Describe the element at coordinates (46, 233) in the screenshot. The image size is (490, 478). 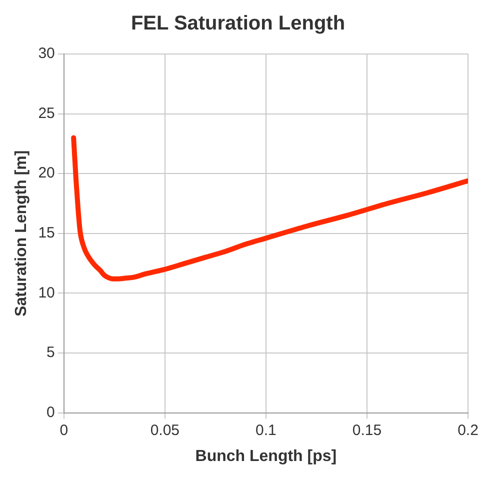
I see `y-tick-label: 15` at that location.